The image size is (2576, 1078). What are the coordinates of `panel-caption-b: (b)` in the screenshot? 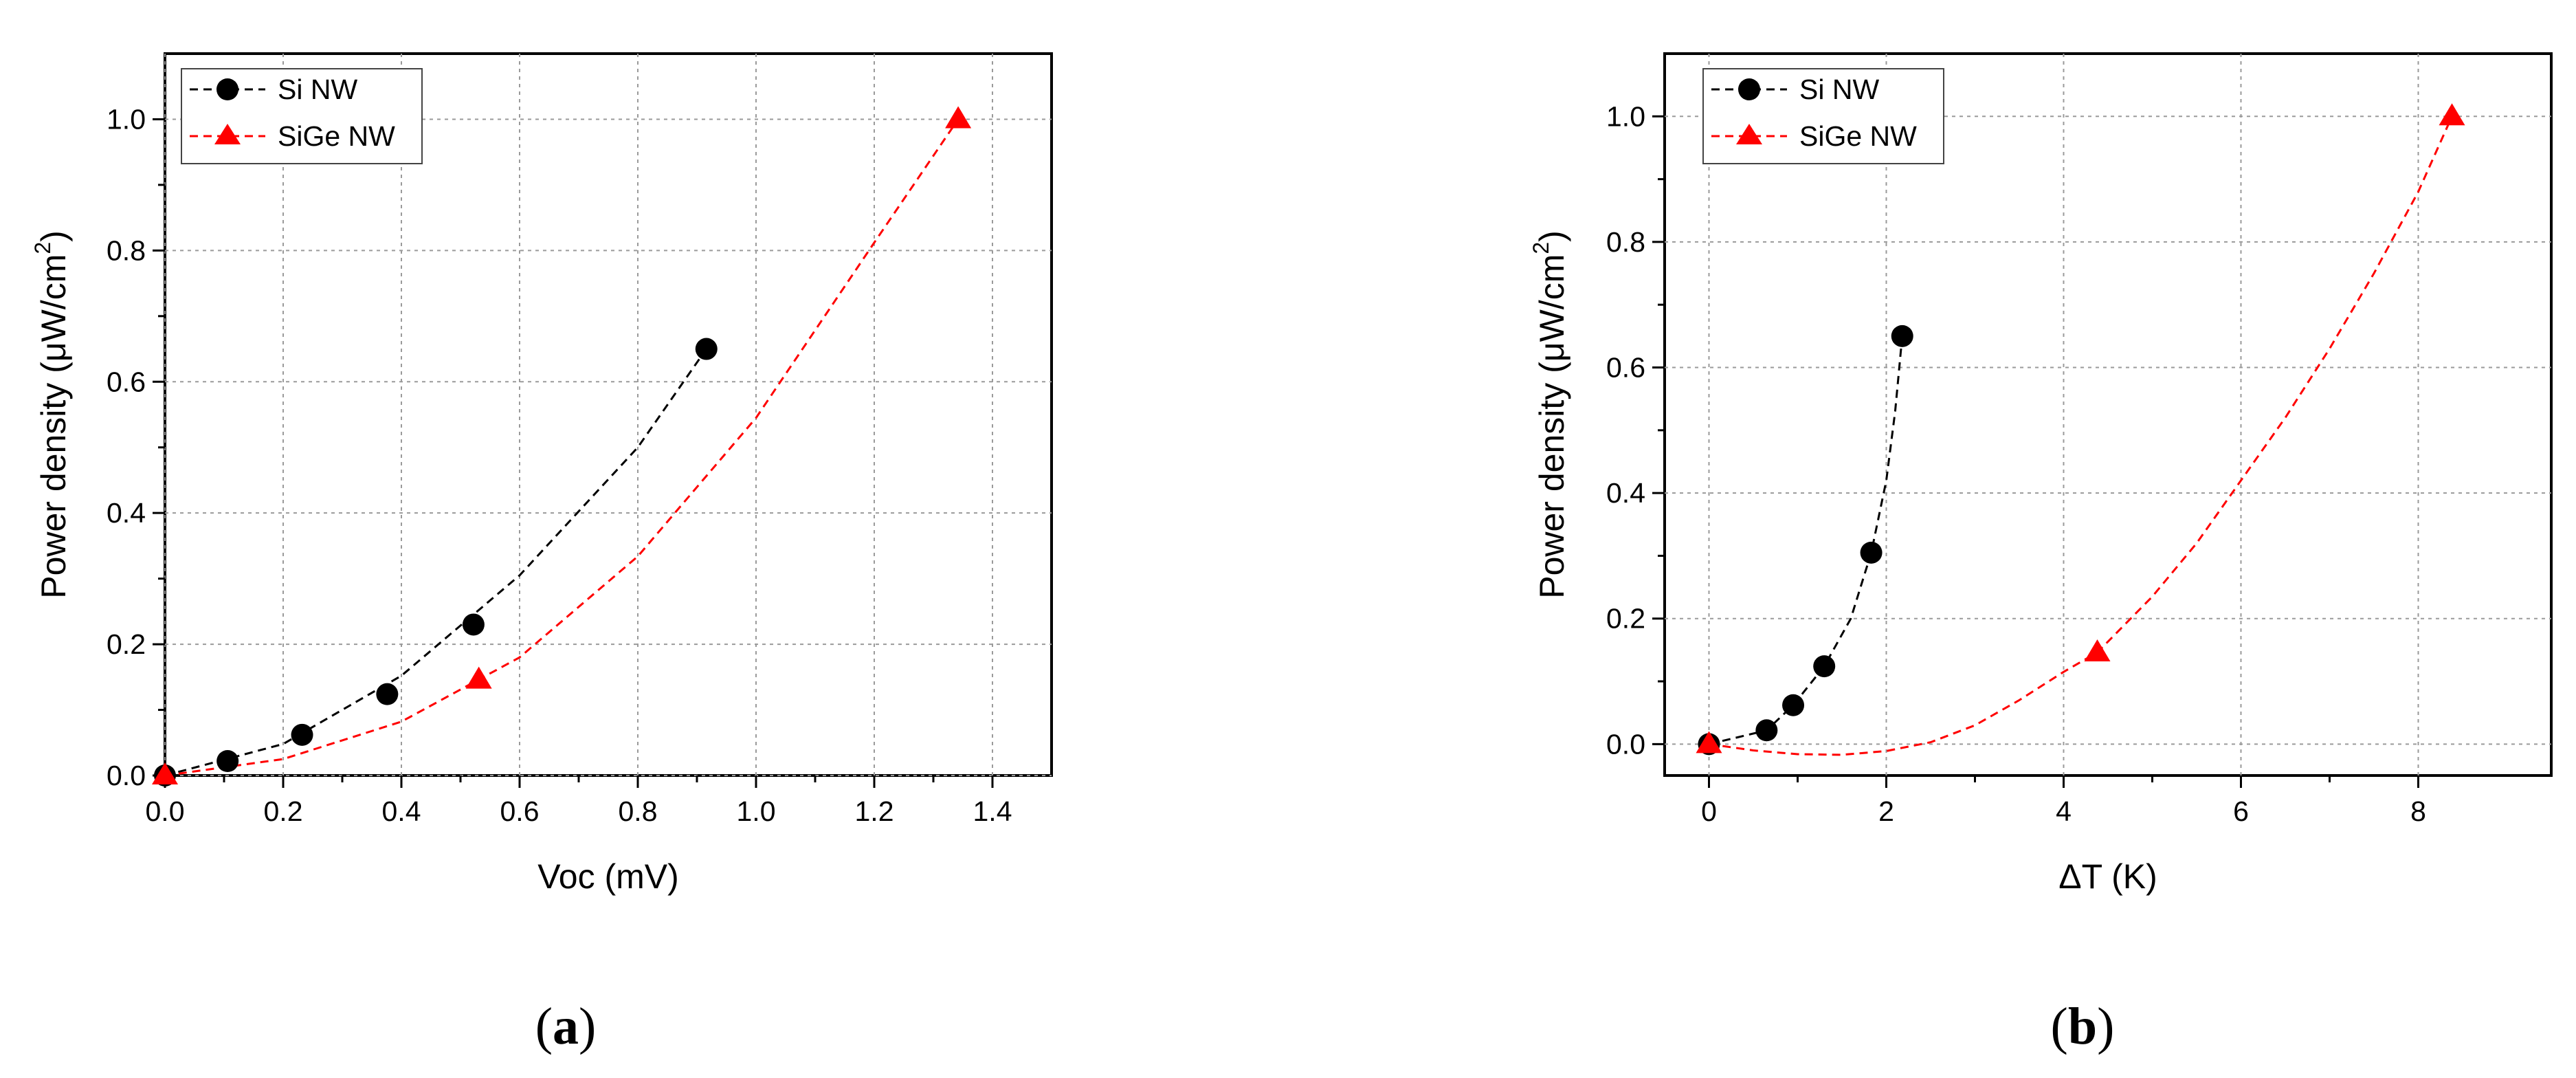 It's located at (2083, 1026).